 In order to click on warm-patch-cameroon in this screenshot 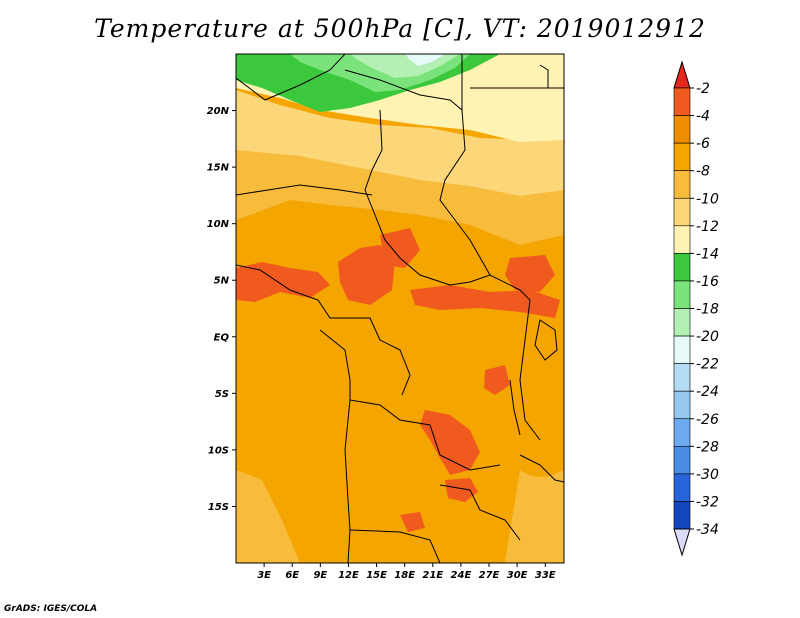, I will do `click(366, 275)`.